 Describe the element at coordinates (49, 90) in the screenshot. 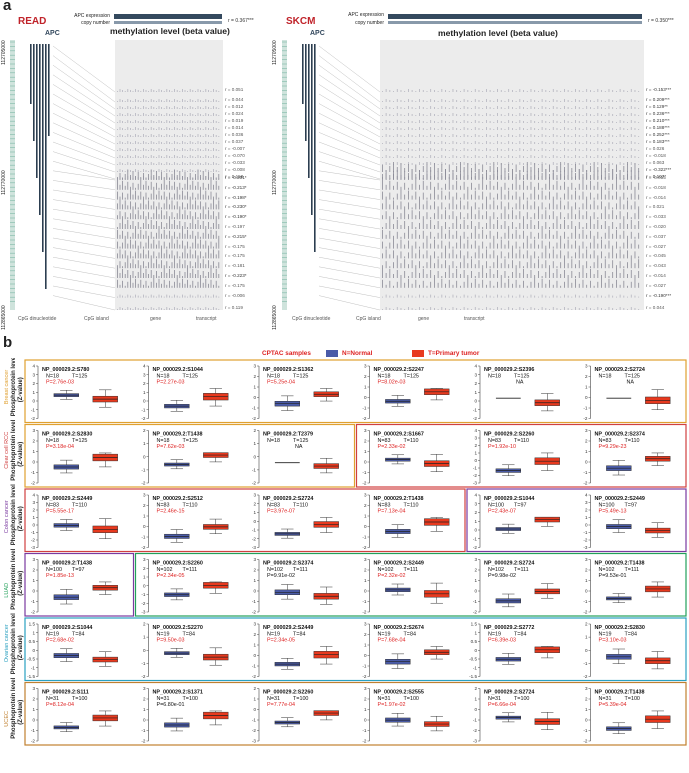

I see `read-transcript` at that location.